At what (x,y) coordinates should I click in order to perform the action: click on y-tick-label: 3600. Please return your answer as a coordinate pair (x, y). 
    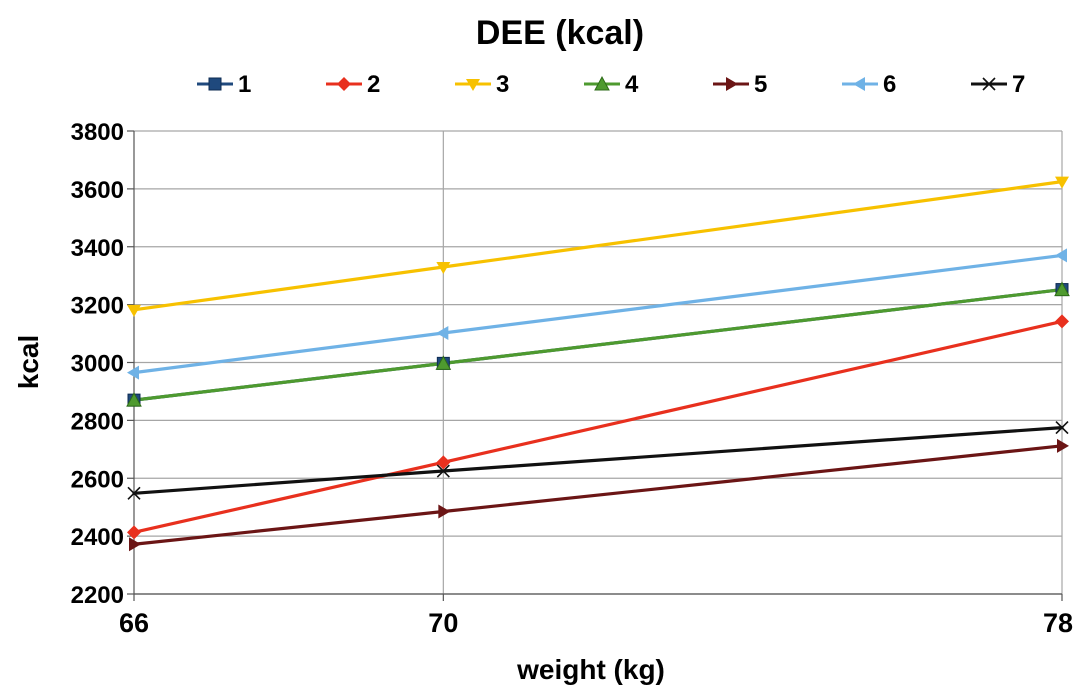
    Looking at the image, I should click on (97, 190).